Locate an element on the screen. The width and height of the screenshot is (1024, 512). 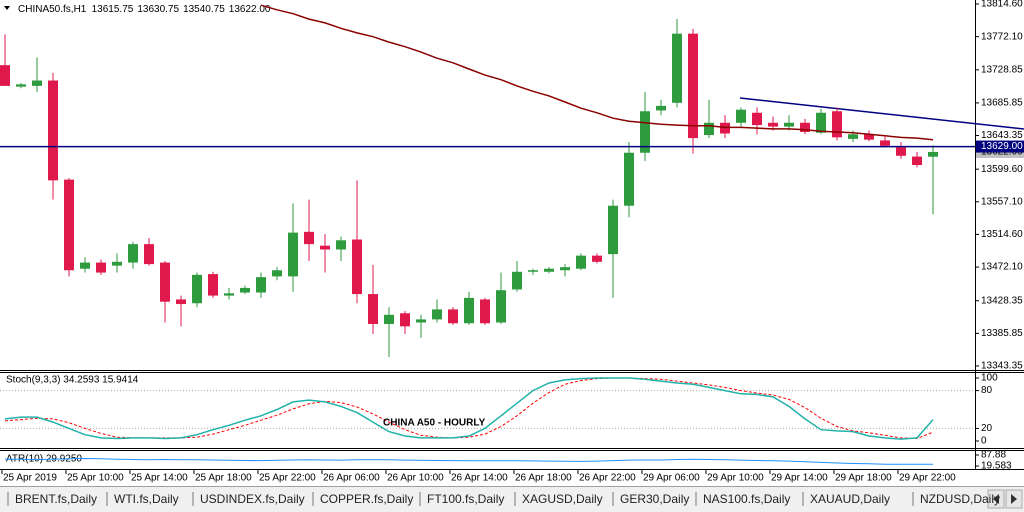
tab: FT100.fs,Daily is located at coordinates (465, 499).